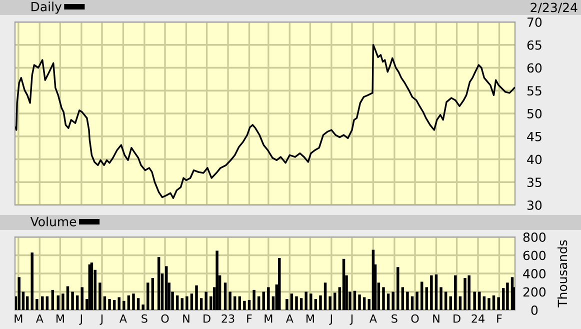 This screenshot has width=581, height=329. What do you see at coordinates (53, 221) in the screenshot?
I see `legend-label: Volume` at bounding box center [53, 221].